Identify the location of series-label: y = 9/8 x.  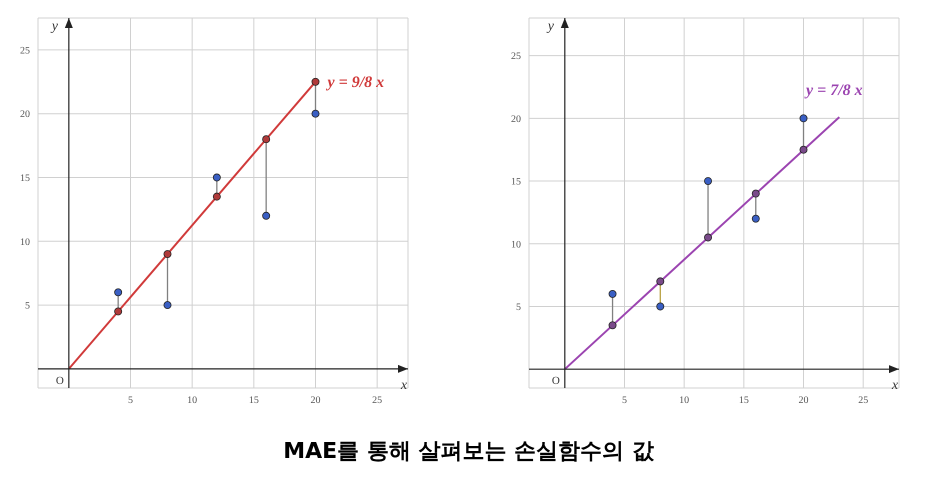
(355, 82).